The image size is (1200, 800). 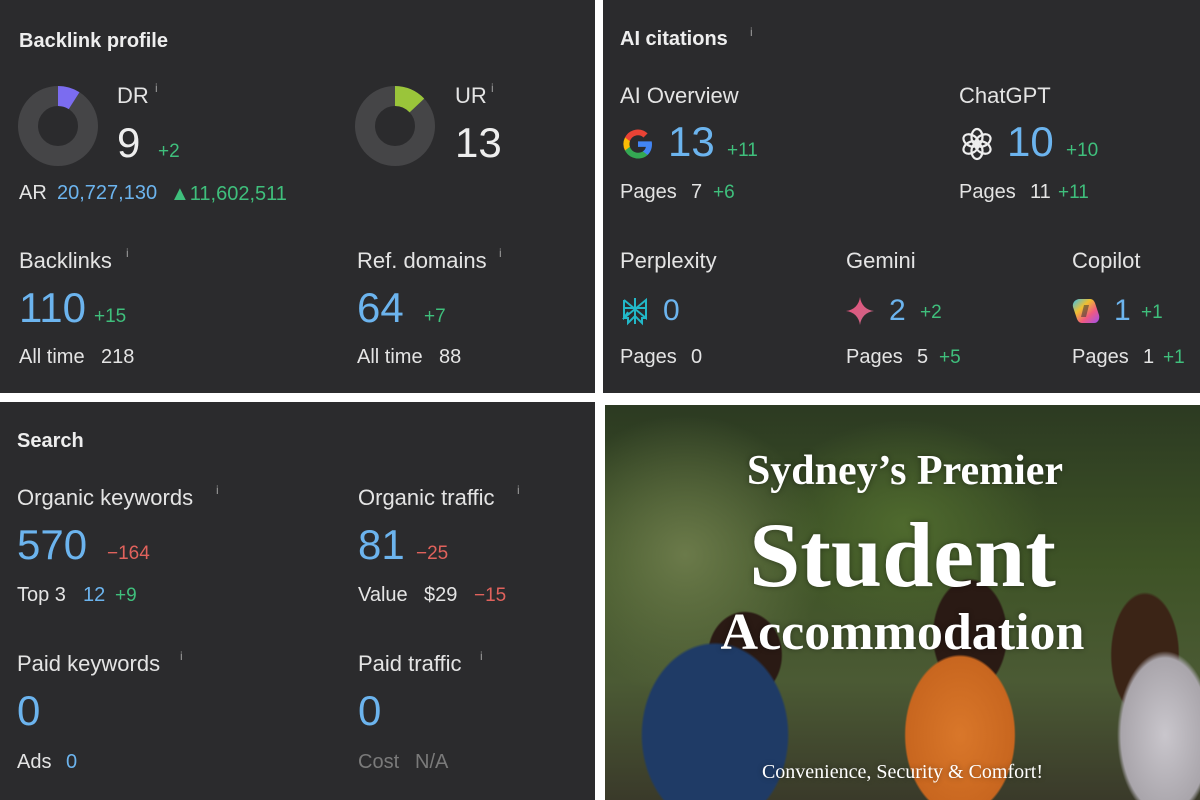 What do you see at coordinates (410, 663) in the screenshot?
I see `paid-traffic-label: Paid traffic` at bounding box center [410, 663].